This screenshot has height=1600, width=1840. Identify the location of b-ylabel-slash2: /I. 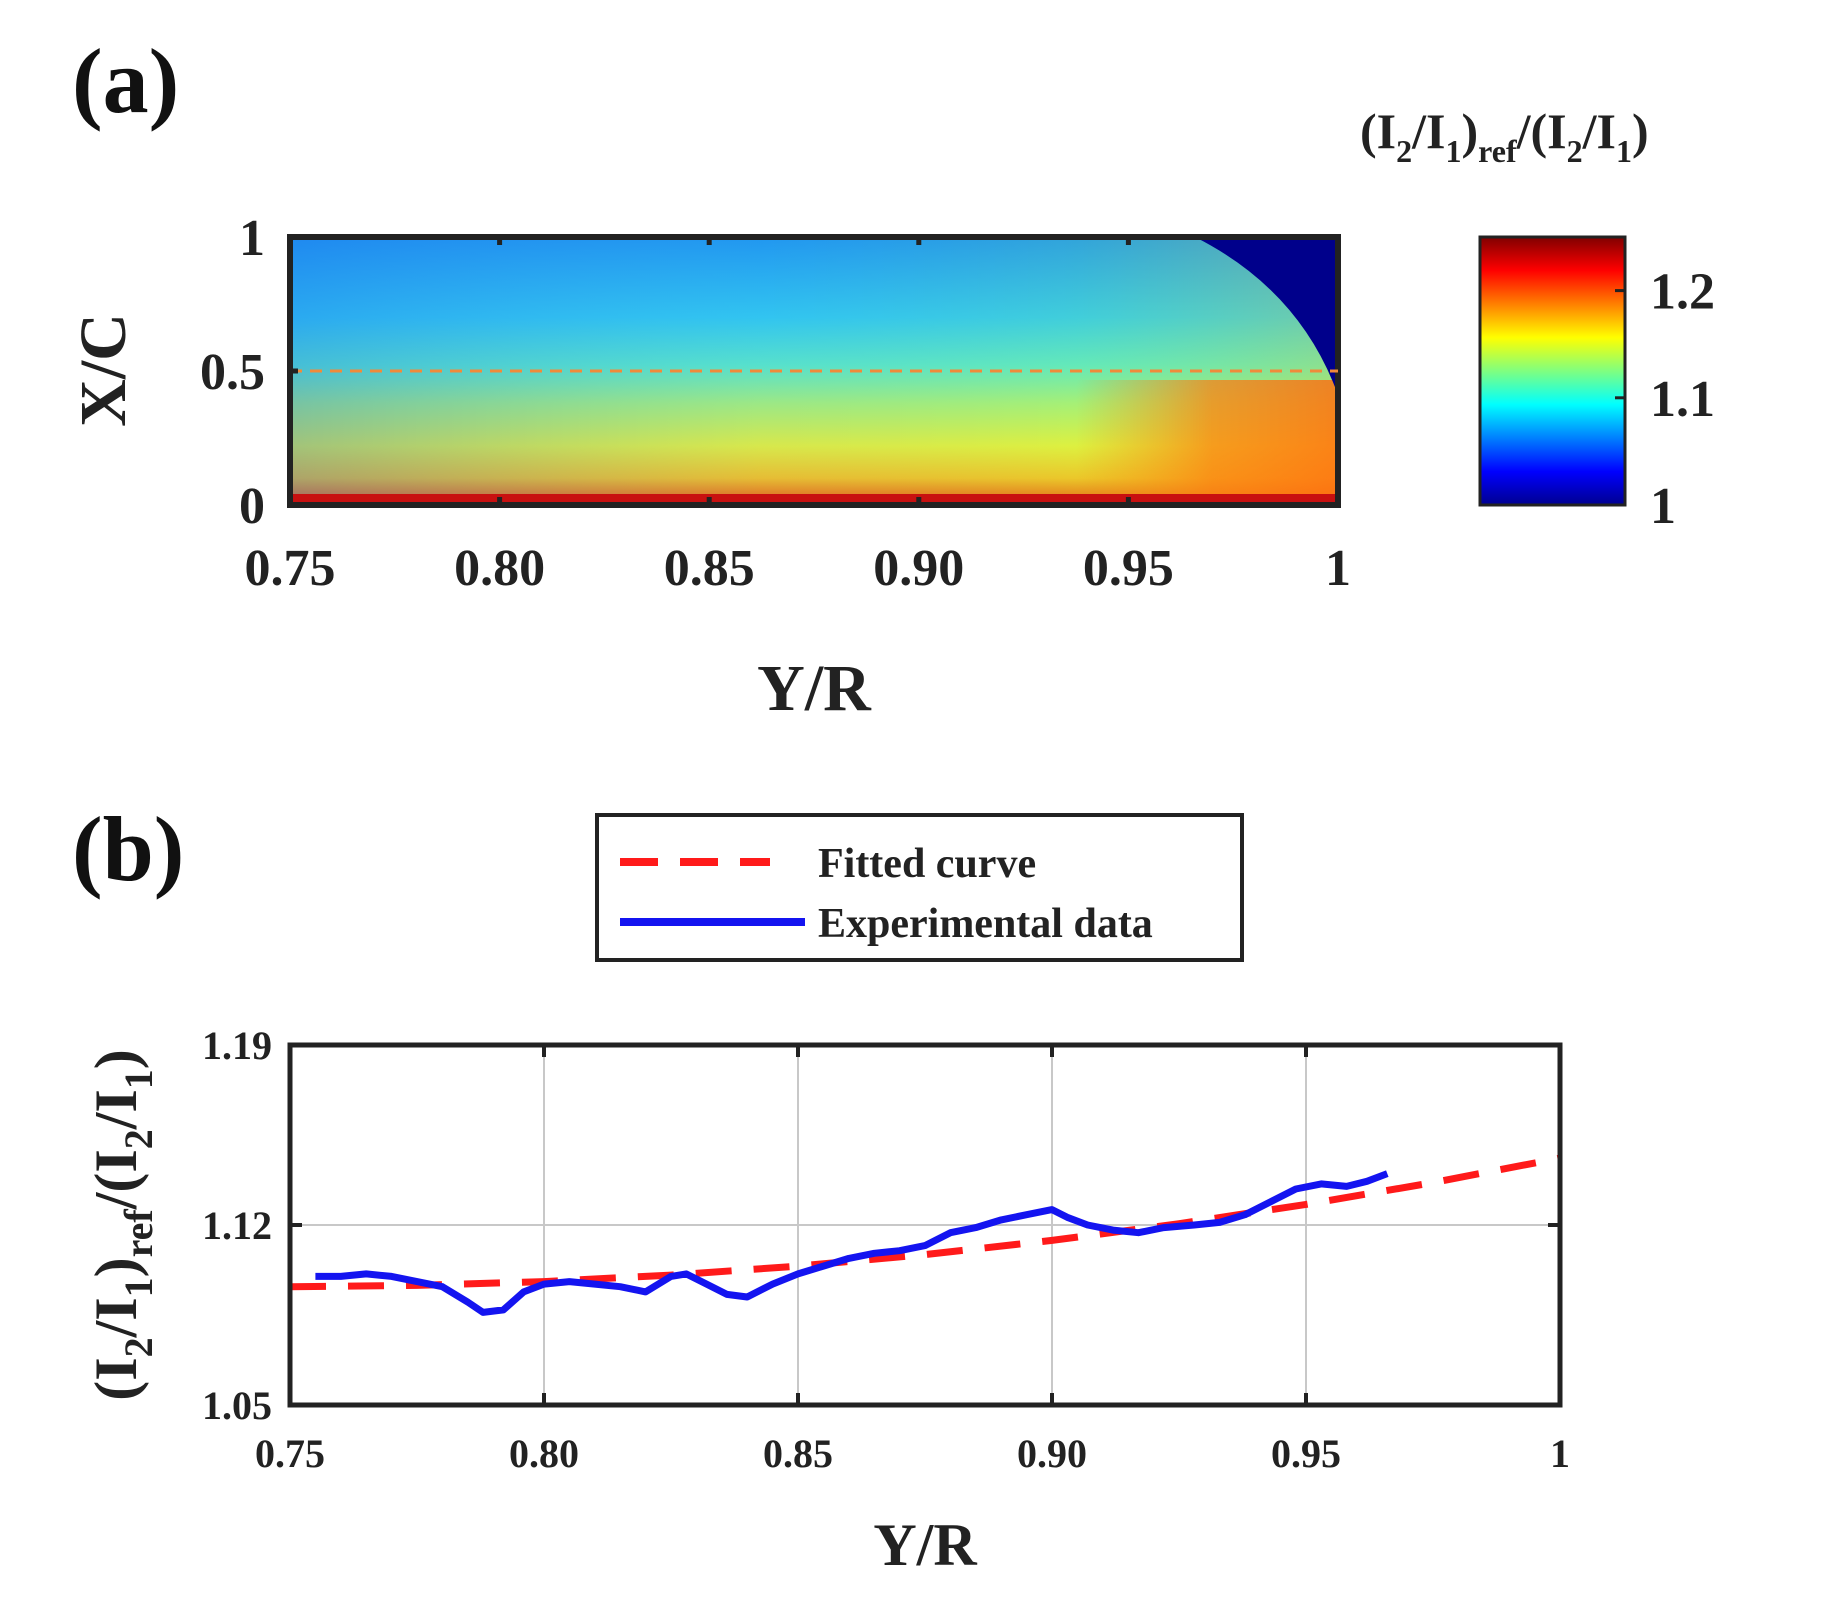
(116, 1109).